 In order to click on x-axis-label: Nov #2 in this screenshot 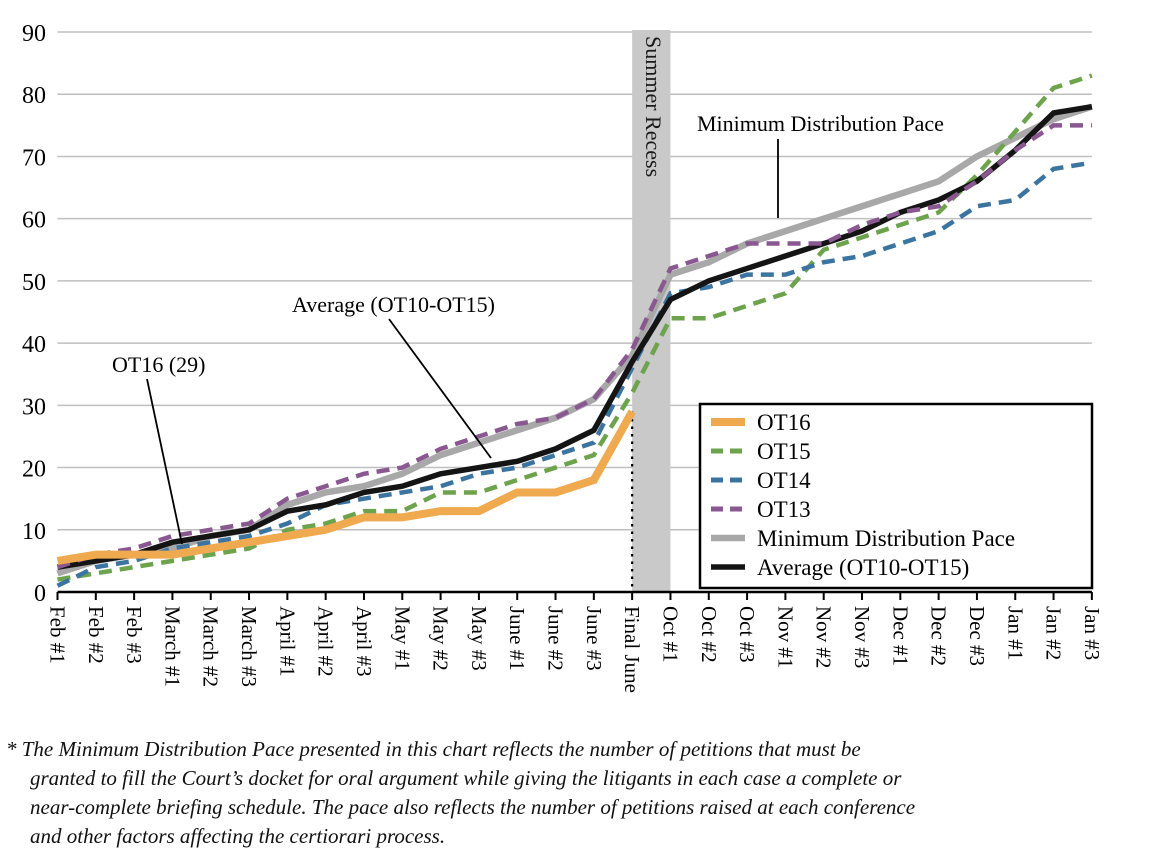, I will do `click(824, 637)`.